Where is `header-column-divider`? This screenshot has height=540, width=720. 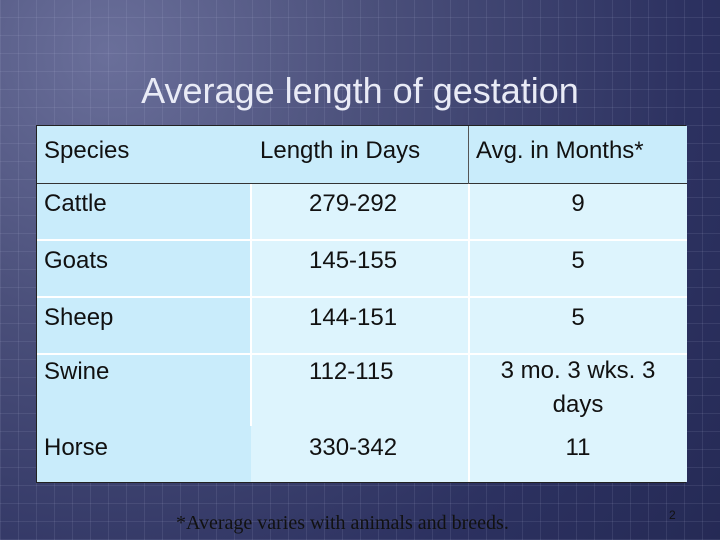
header-column-divider is located at coordinates (468, 155).